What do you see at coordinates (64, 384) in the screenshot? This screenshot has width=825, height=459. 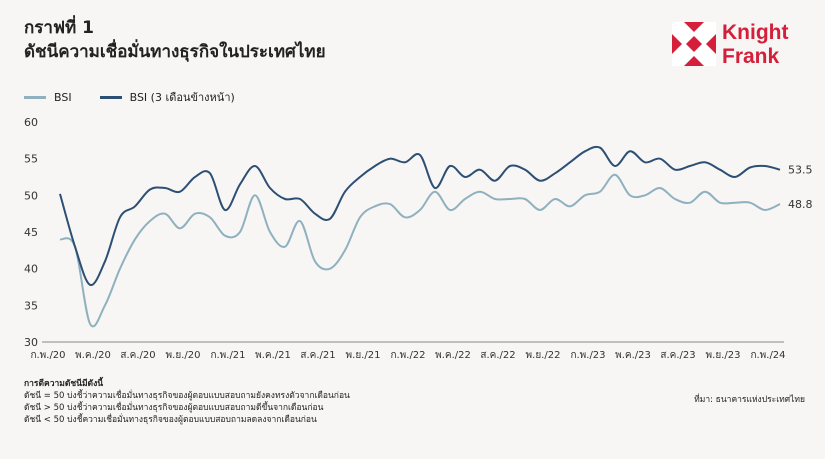 I see `notes-title: การตีความดัชนีมีดังนี้` at bounding box center [64, 384].